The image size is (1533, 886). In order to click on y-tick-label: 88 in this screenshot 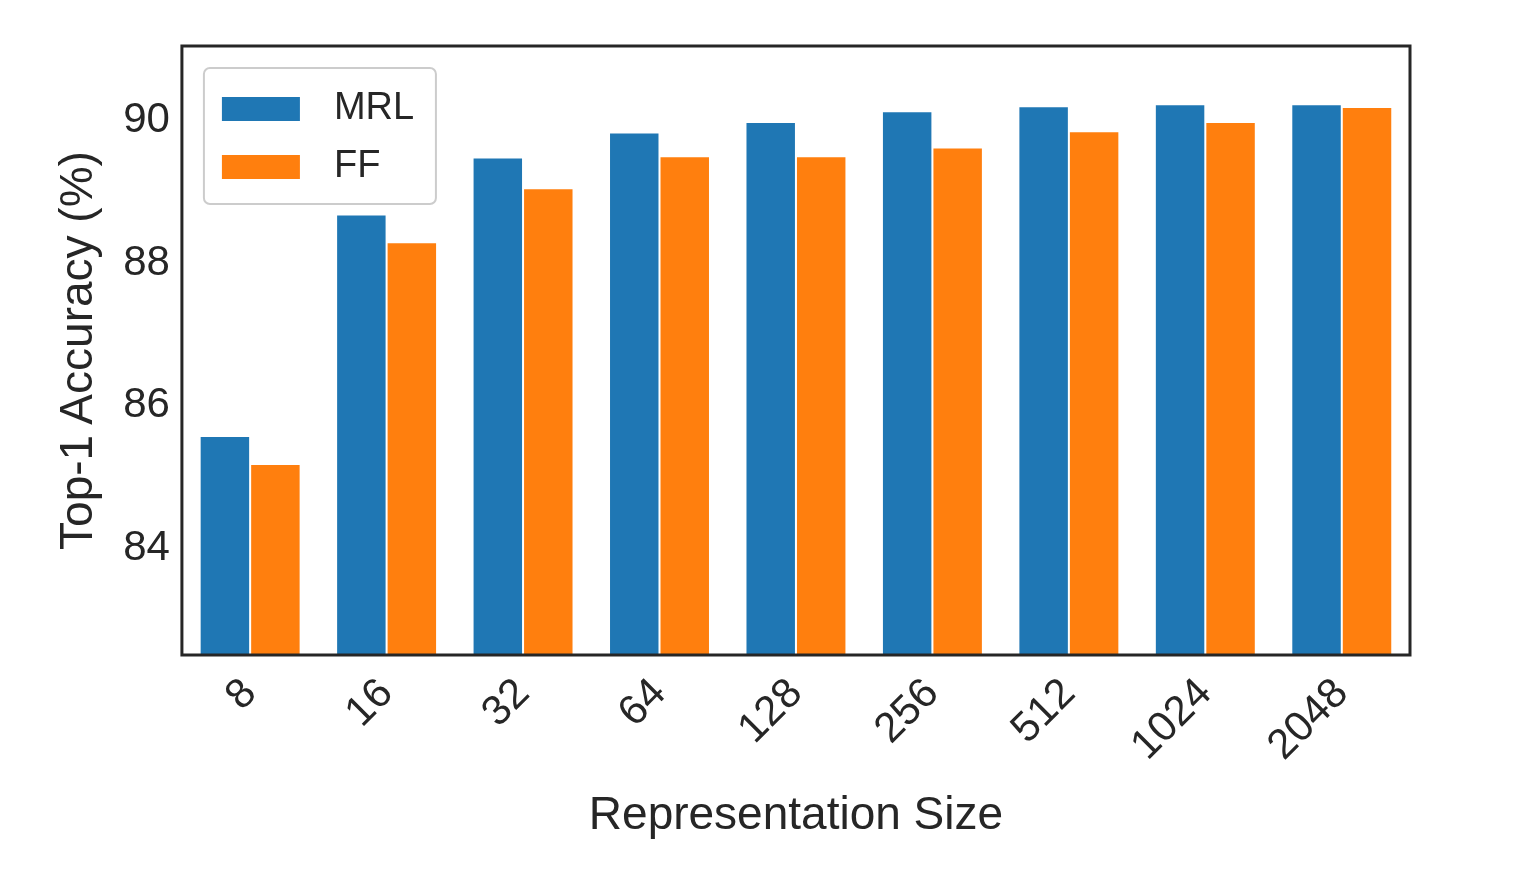, I will do `click(146, 260)`.